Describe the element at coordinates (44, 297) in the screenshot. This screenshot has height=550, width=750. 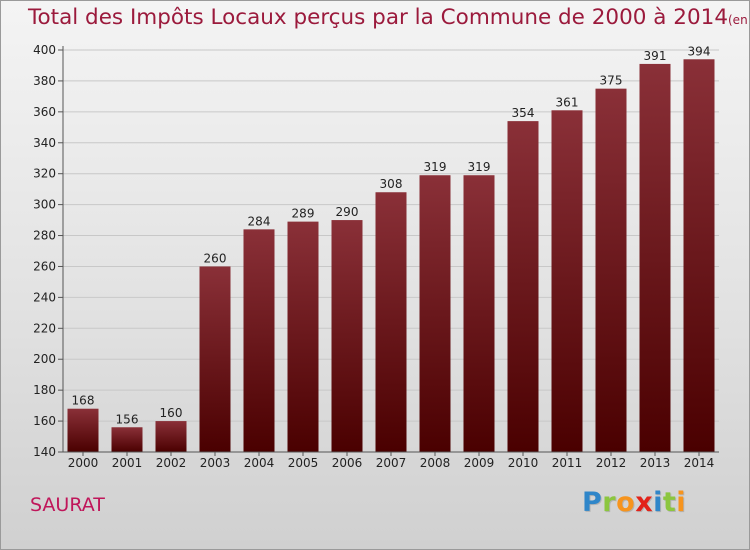
I see `y-tick-label: 240` at that location.